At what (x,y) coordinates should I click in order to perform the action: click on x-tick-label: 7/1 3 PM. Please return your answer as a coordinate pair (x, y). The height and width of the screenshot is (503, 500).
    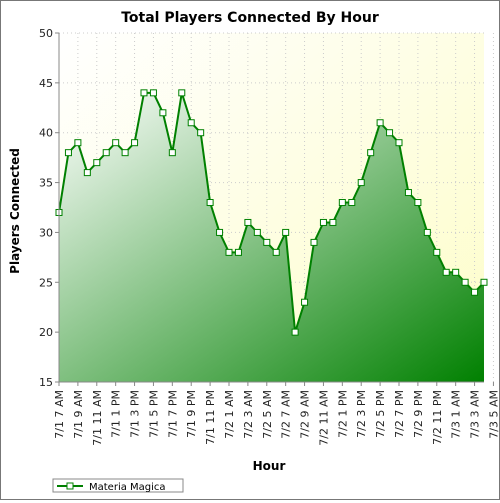
    Looking at the image, I should click on (135, 414).